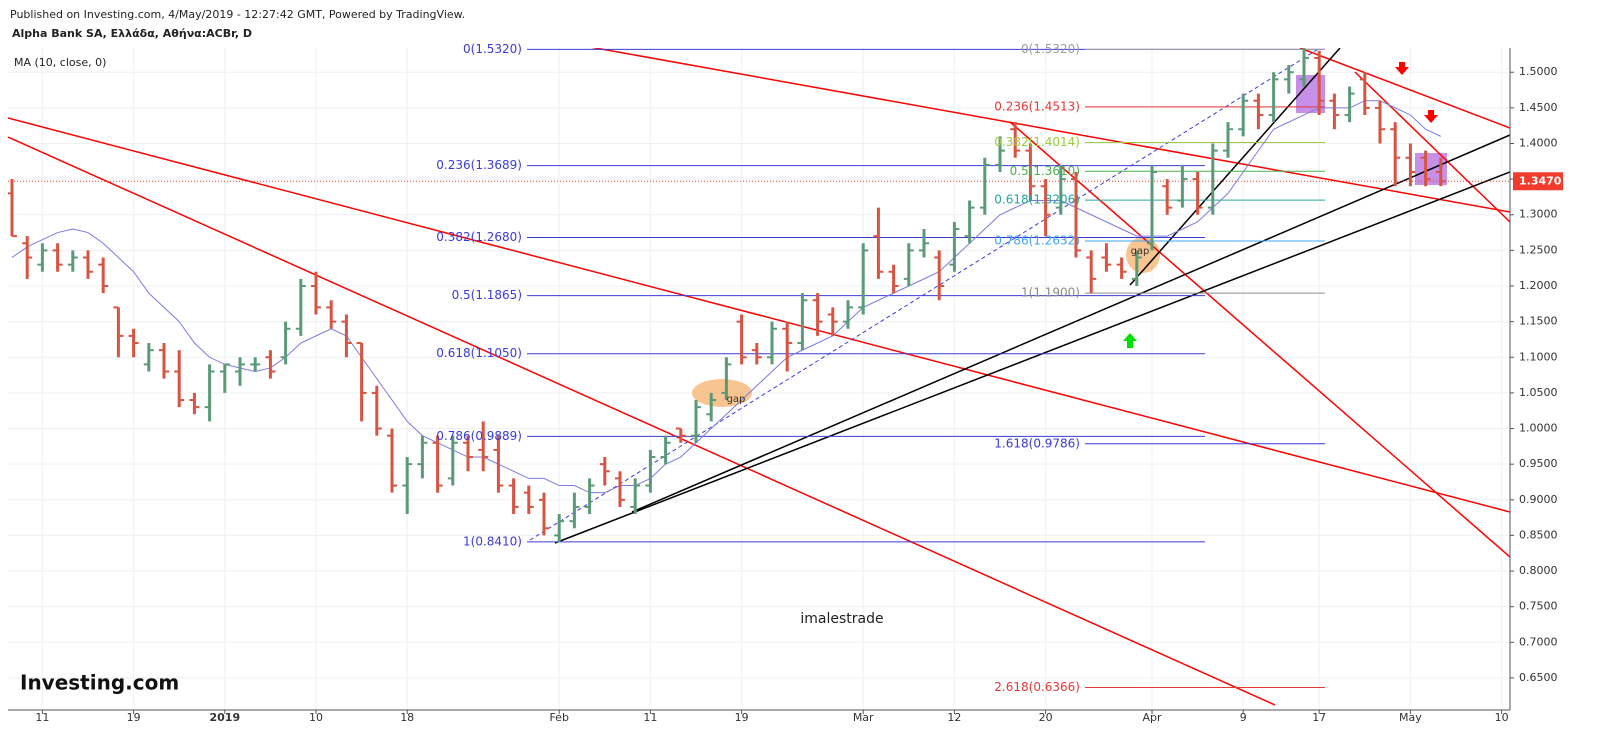 Image resolution: width=1600 pixels, height=751 pixels. What do you see at coordinates (224, 717) in the screenshot?
I see `x-tick-label: 2019` at bounding box center [224, 717].